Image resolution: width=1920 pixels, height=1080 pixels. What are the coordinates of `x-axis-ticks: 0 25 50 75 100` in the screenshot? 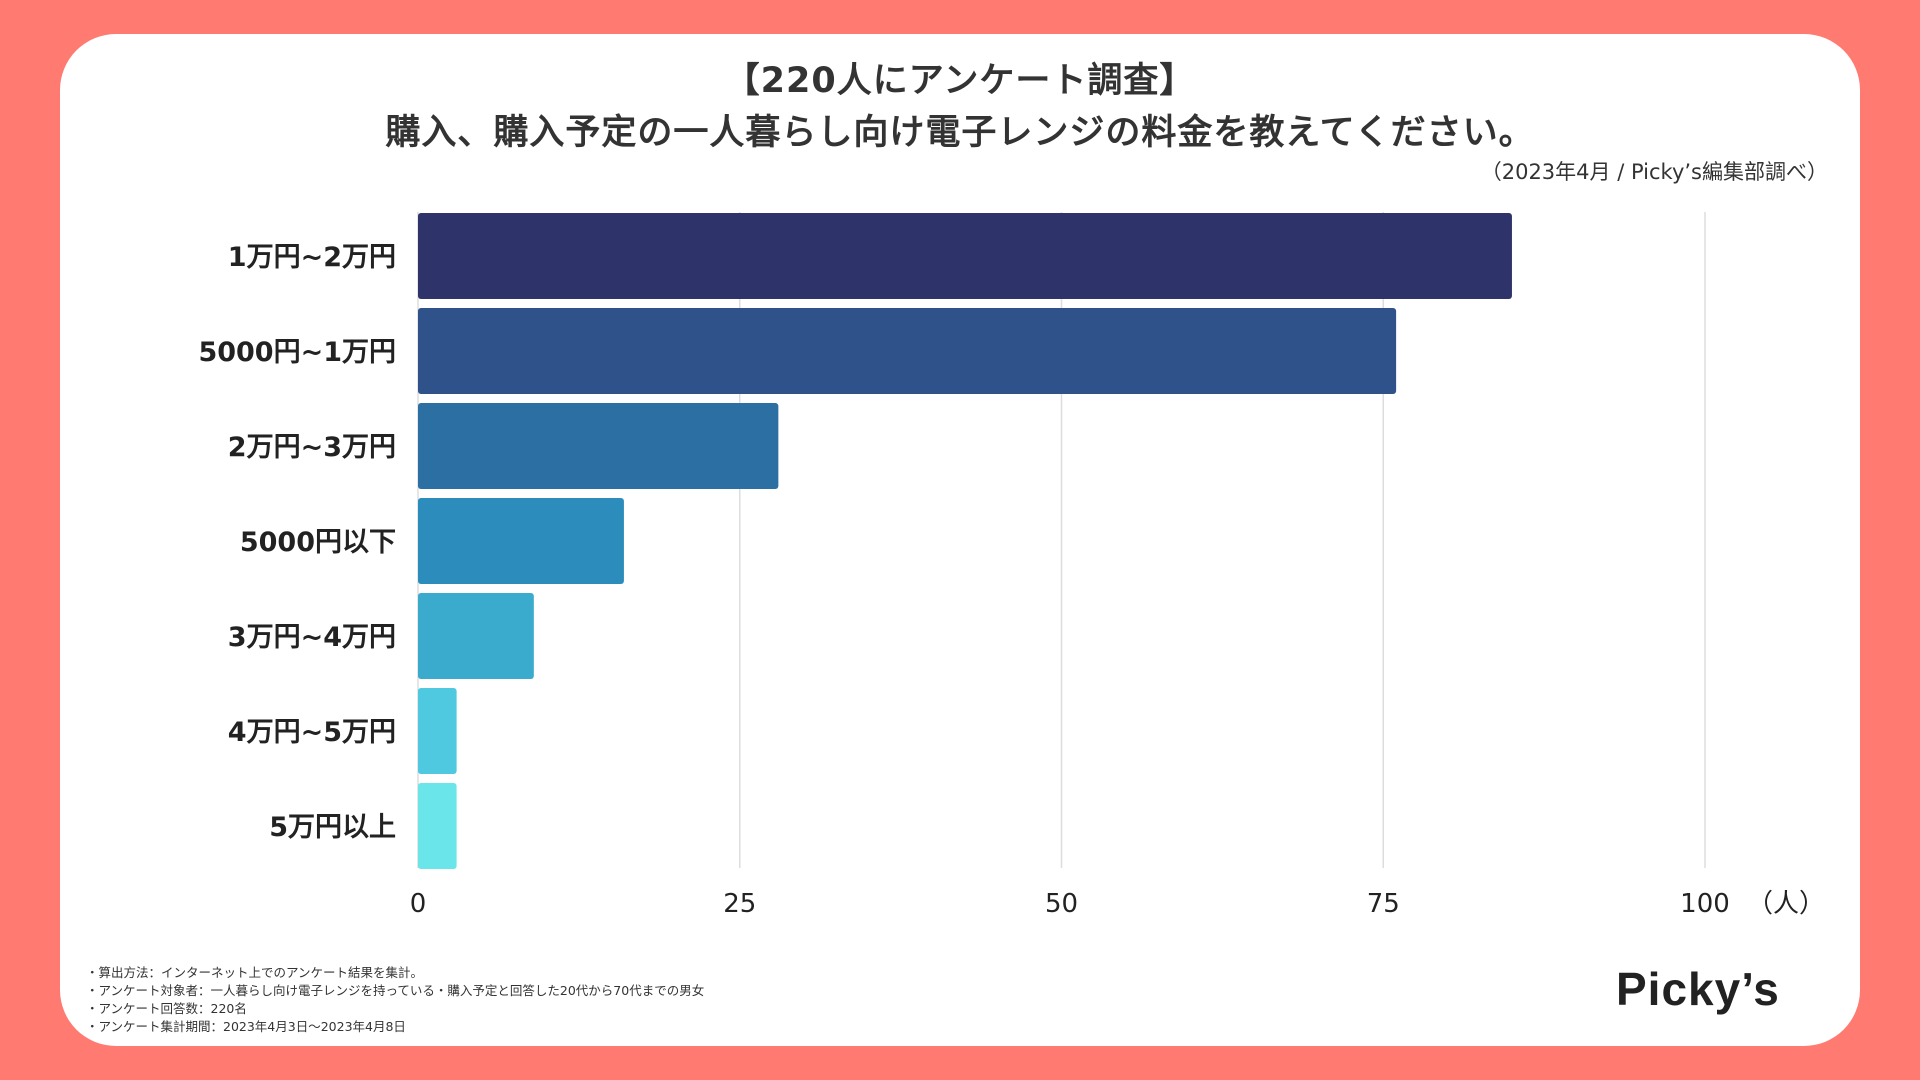 It's located at (1070, 904).